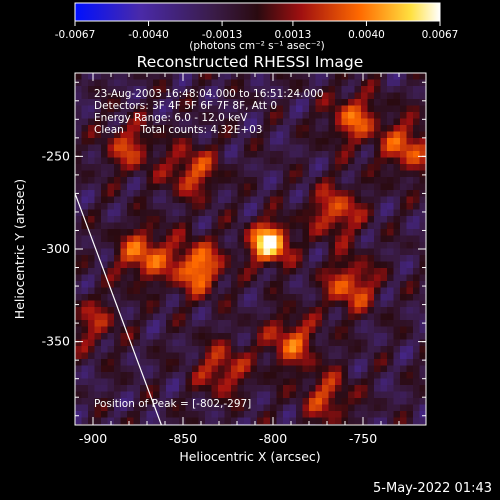 This screenshot has height=500, width=500. Describe the element at coordinates (273, 438) in the screenshot. I see `x-tick-label: -800` at that location.